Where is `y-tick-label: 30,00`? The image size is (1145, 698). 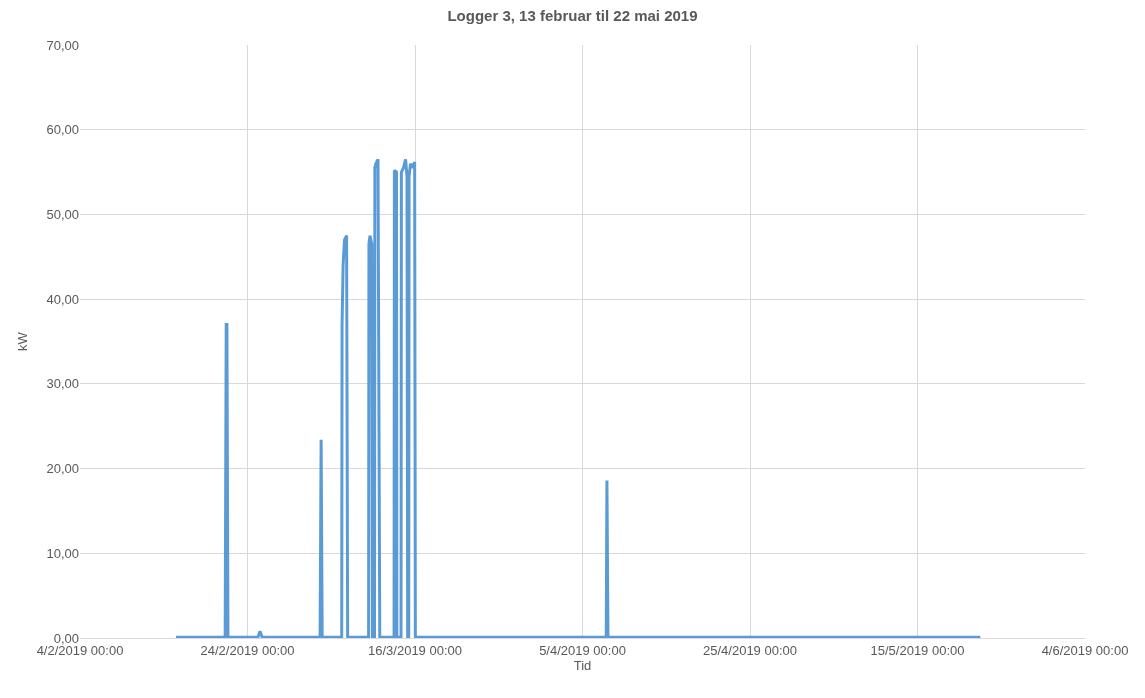 y-tick-label: 30,00 is located at coordinates (62, 384).